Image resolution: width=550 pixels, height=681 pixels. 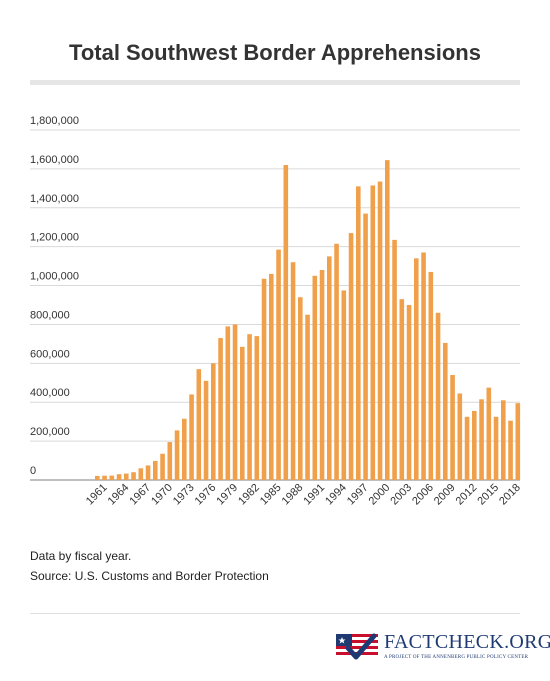 What do you see at coordinates (199, 424) in the screenshot?
I see `bar-1974` at bounding box center [199, 424].